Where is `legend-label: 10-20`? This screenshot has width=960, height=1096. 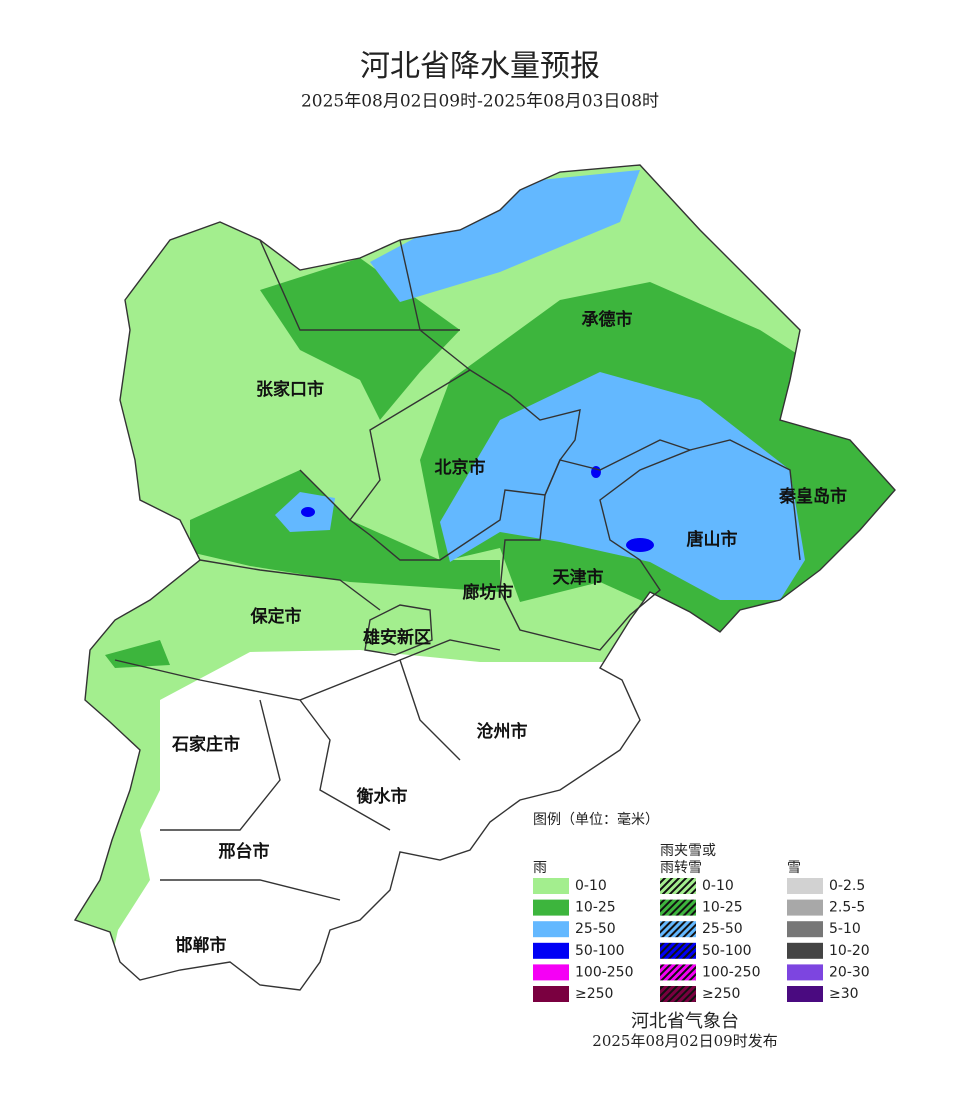 legend-label: 10-20 is located at coordinates (849, 951).